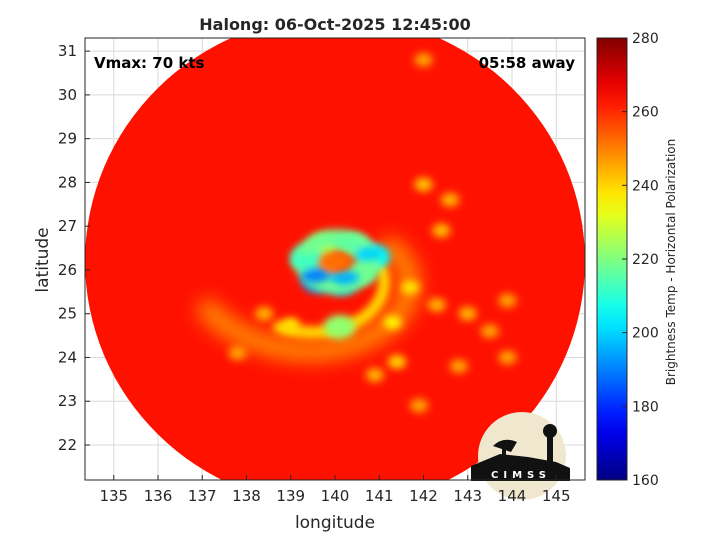 Image resolution: width=720 pixels, height=540 pixels. I want to click on x-axis: 135 136 137 138 139 140 141 142 143 144 145, so click(335, 490).